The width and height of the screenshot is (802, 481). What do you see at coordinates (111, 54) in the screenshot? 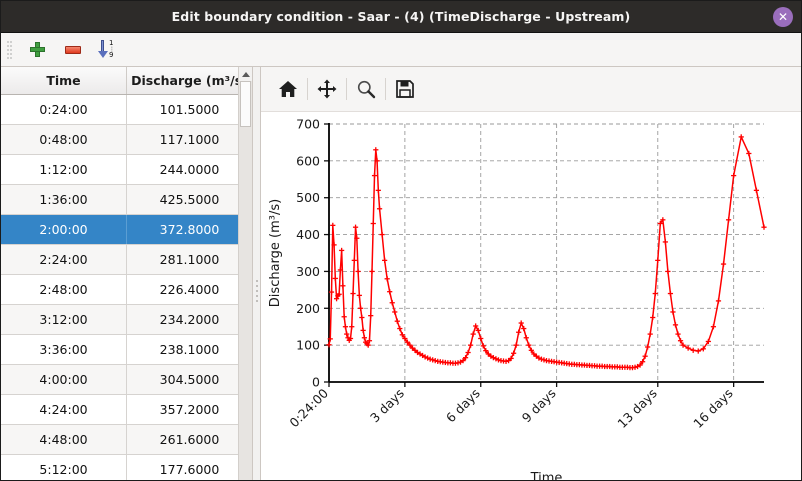
I see `sort-digit-bottom: 9` at bounding box center [111, 54].